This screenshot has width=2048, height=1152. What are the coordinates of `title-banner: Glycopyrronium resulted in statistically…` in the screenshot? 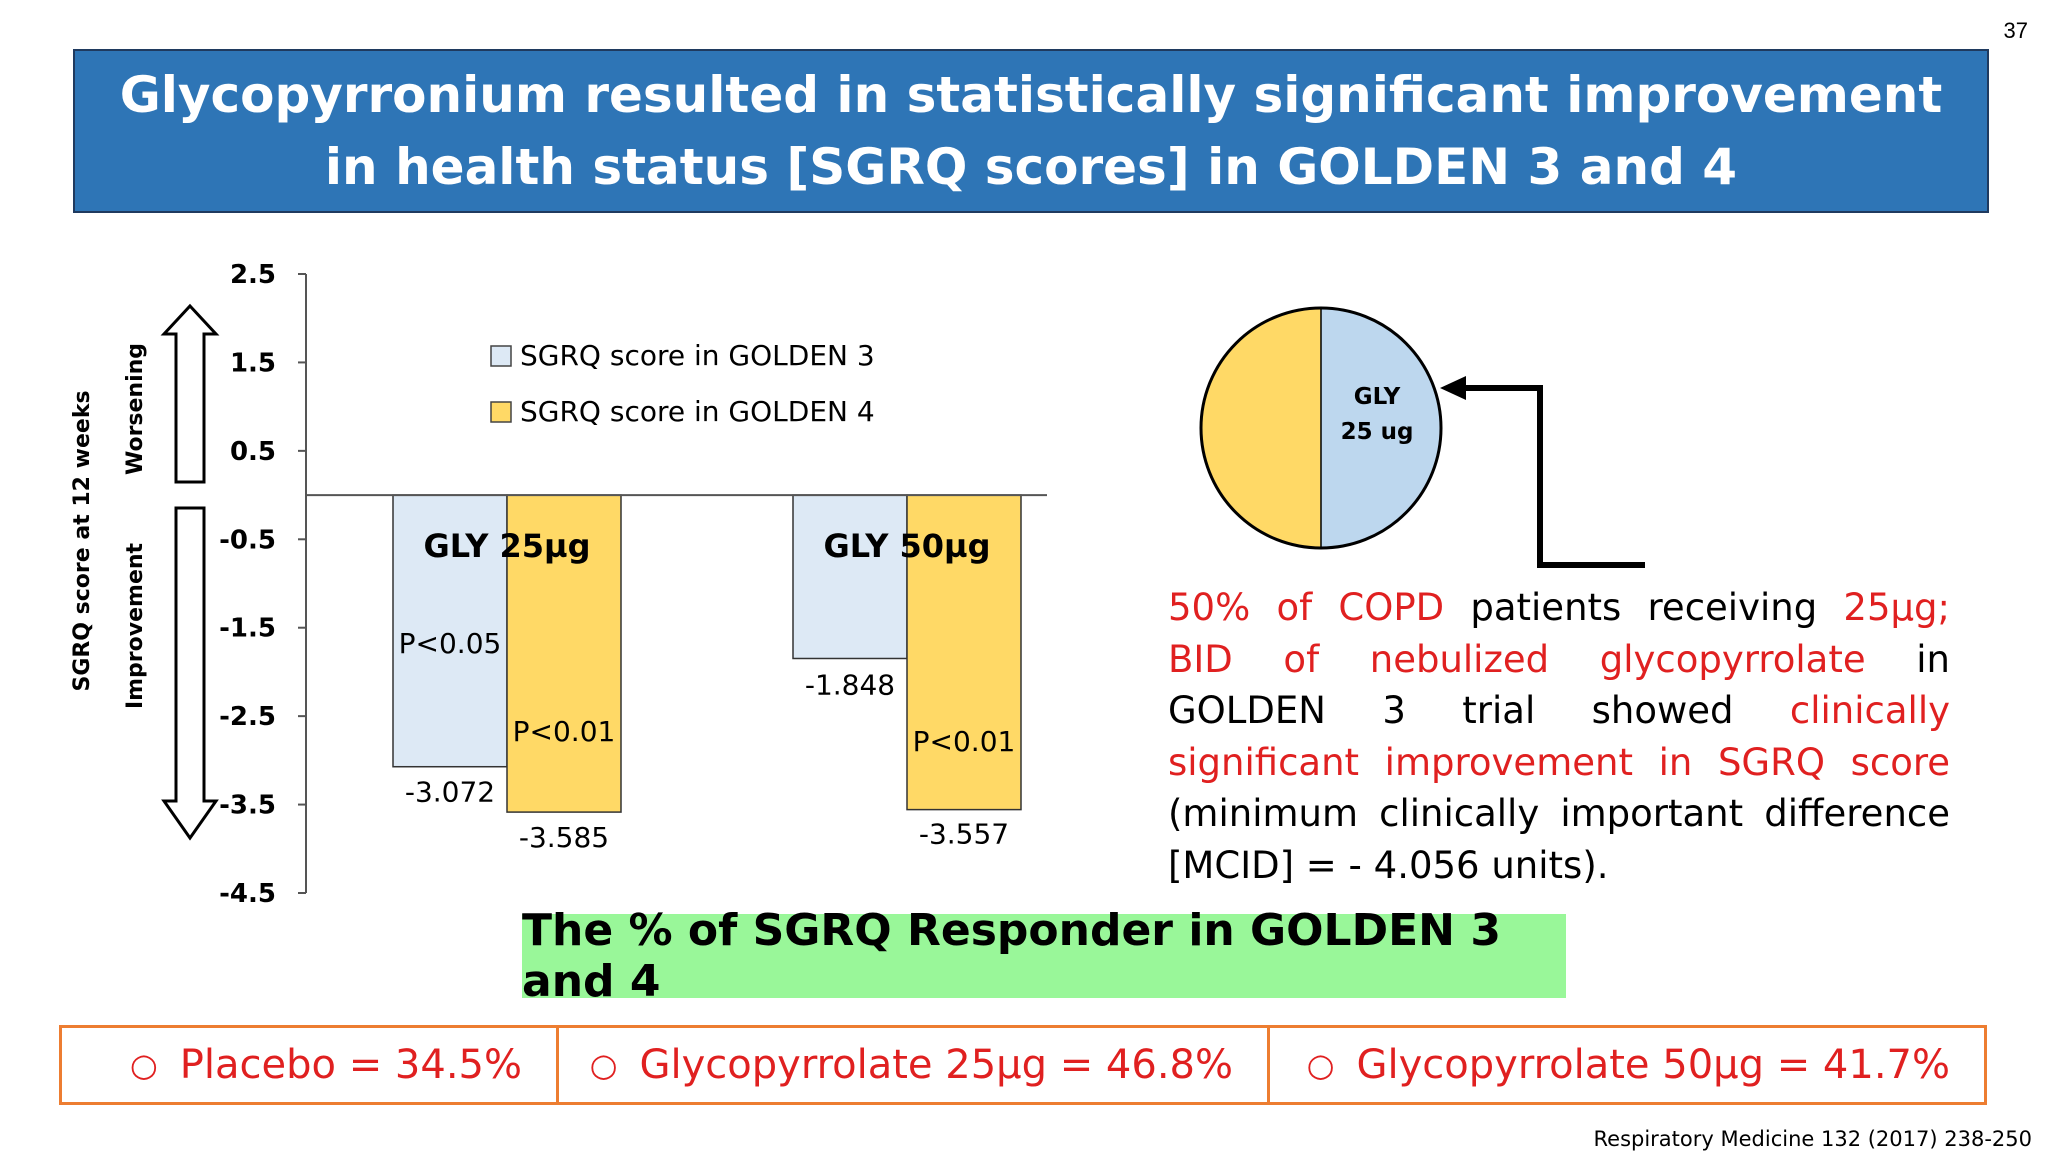 It's located at (1031, 131).